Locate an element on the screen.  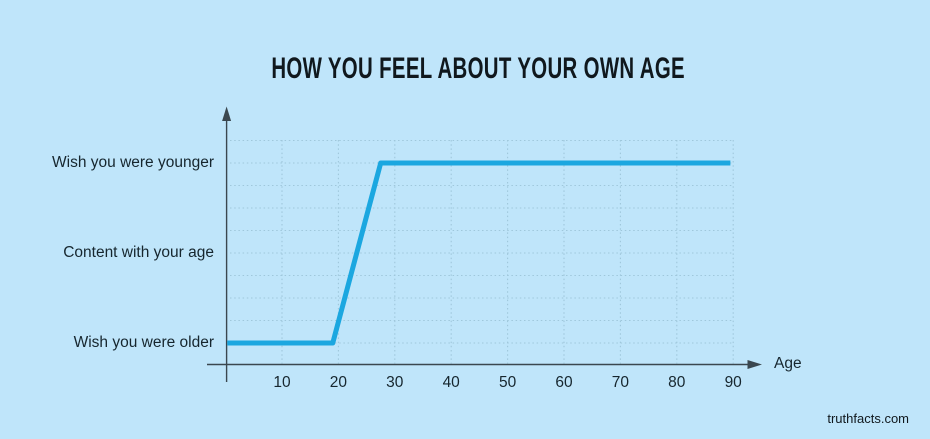
x-axis-tick-label: 80 is located at coordinates (677, 382).